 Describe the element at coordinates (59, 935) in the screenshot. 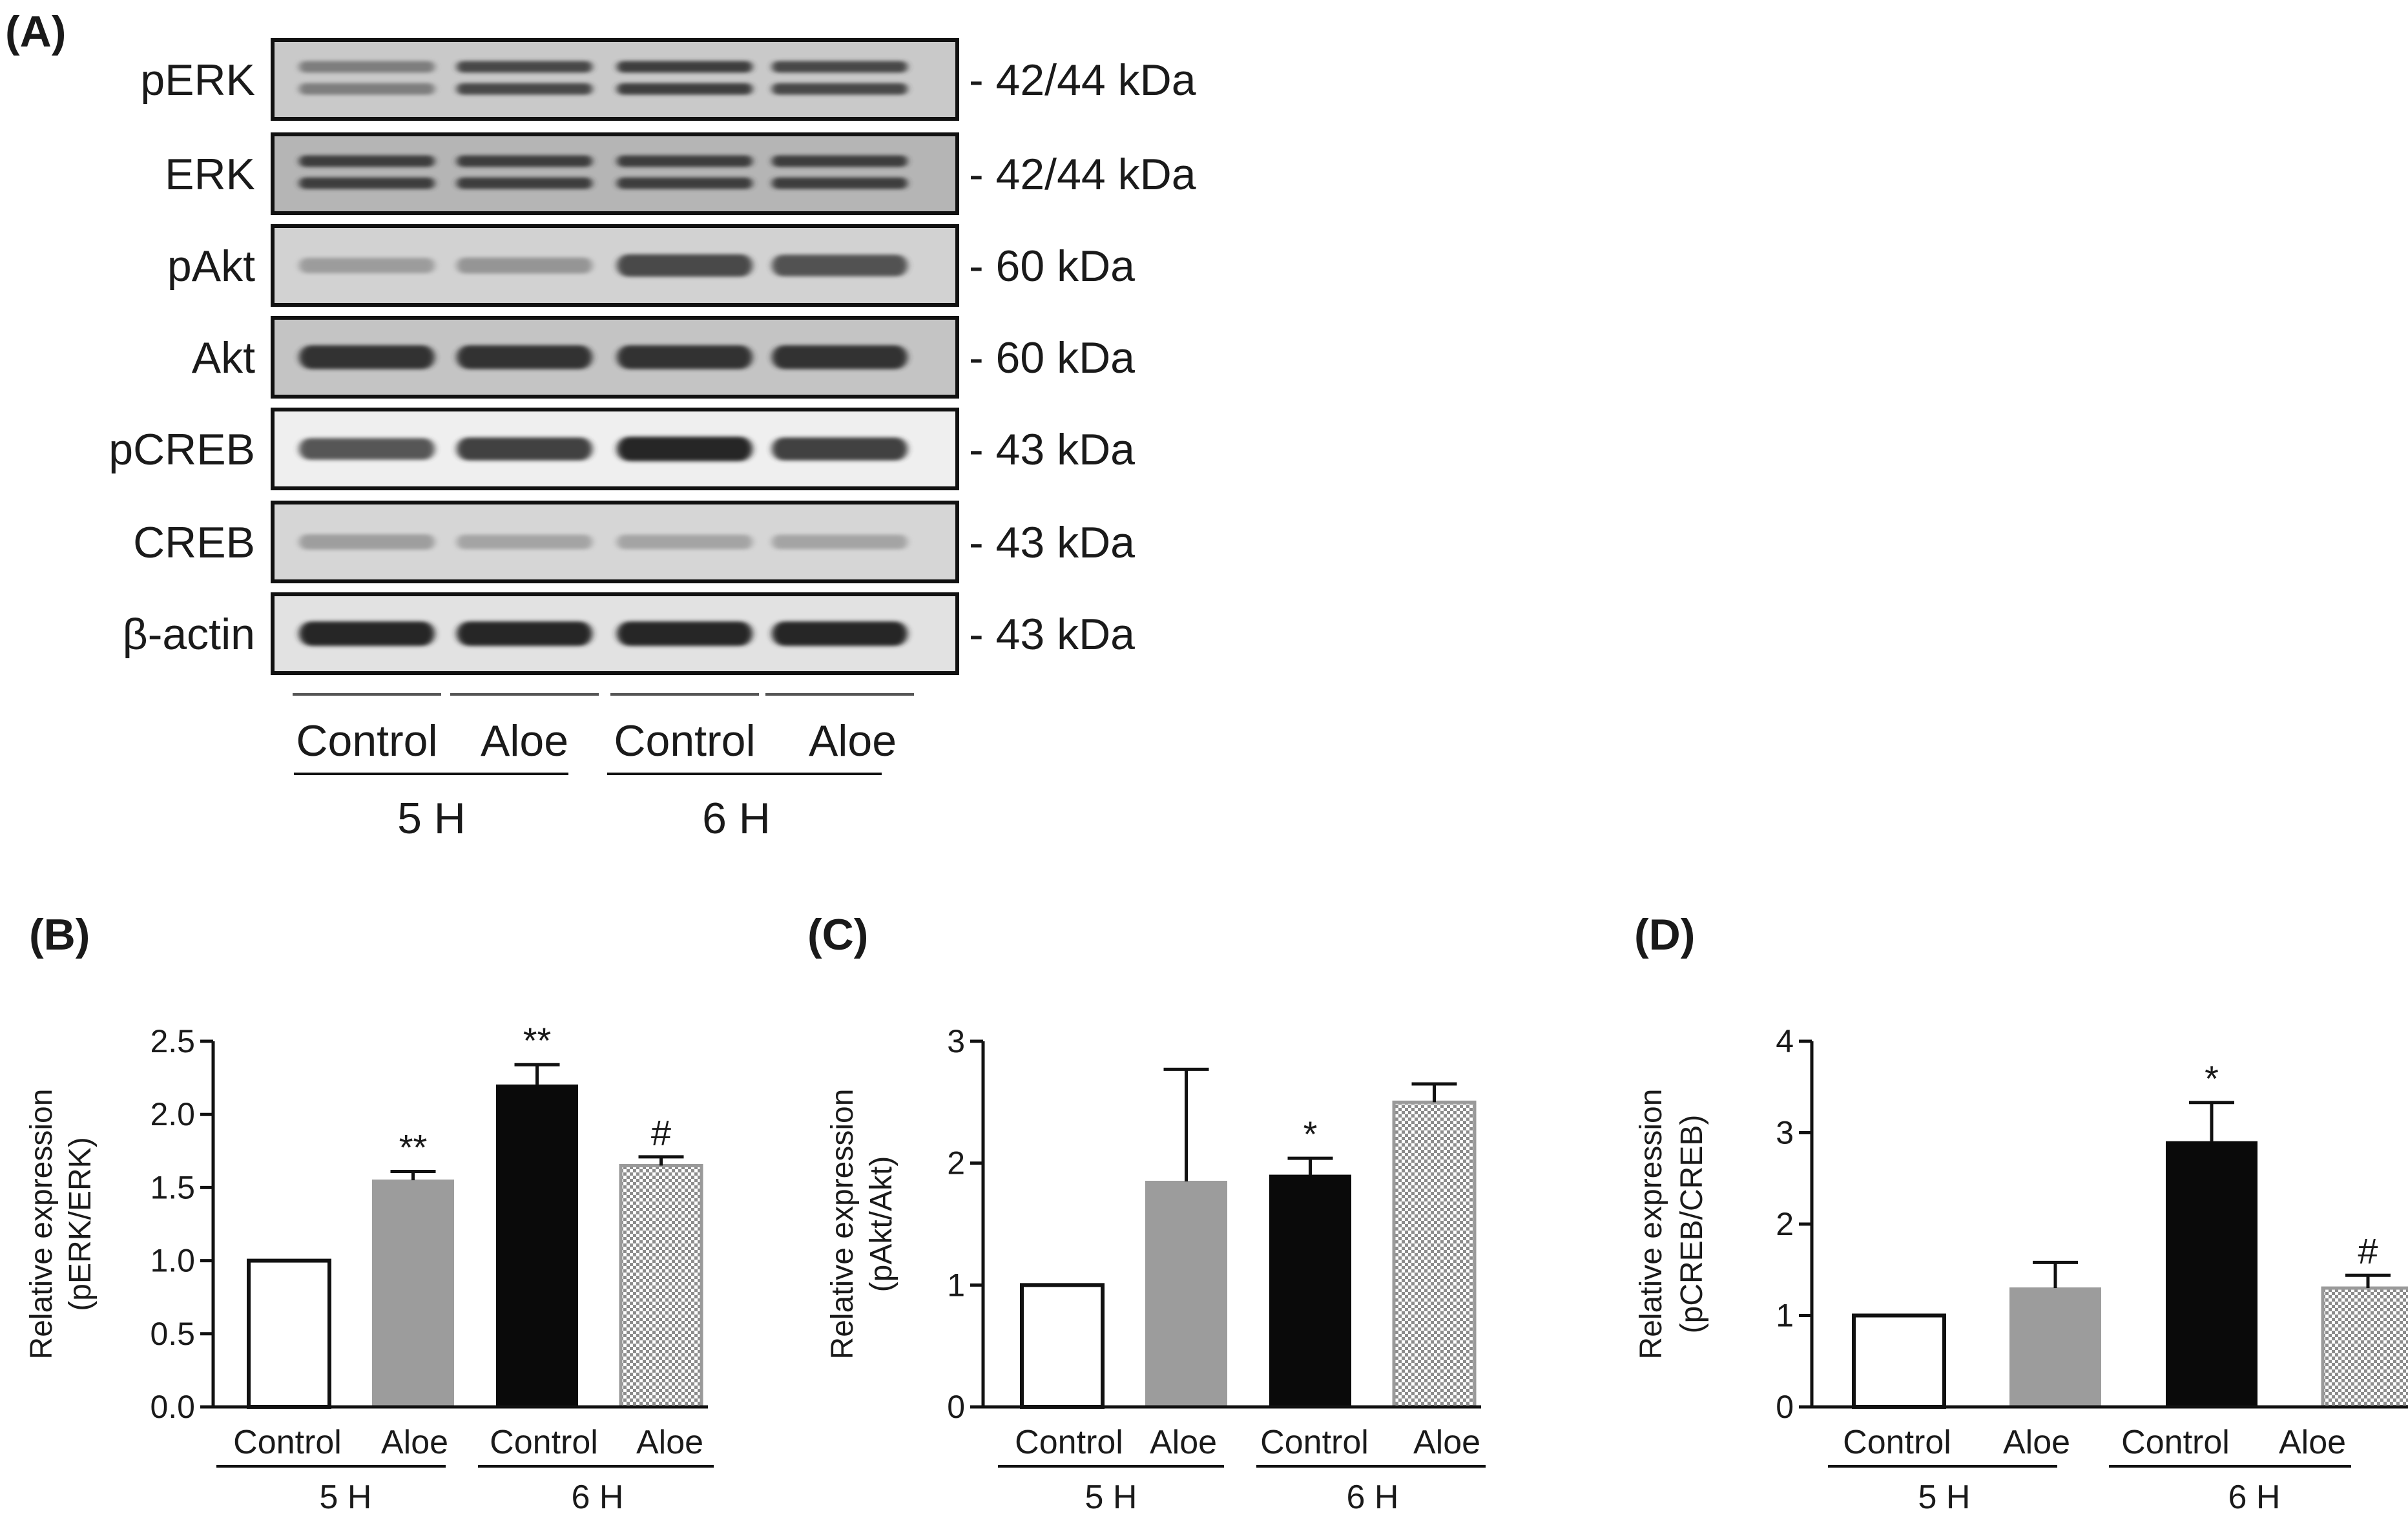

I see `panel-label: (B)` at that location.